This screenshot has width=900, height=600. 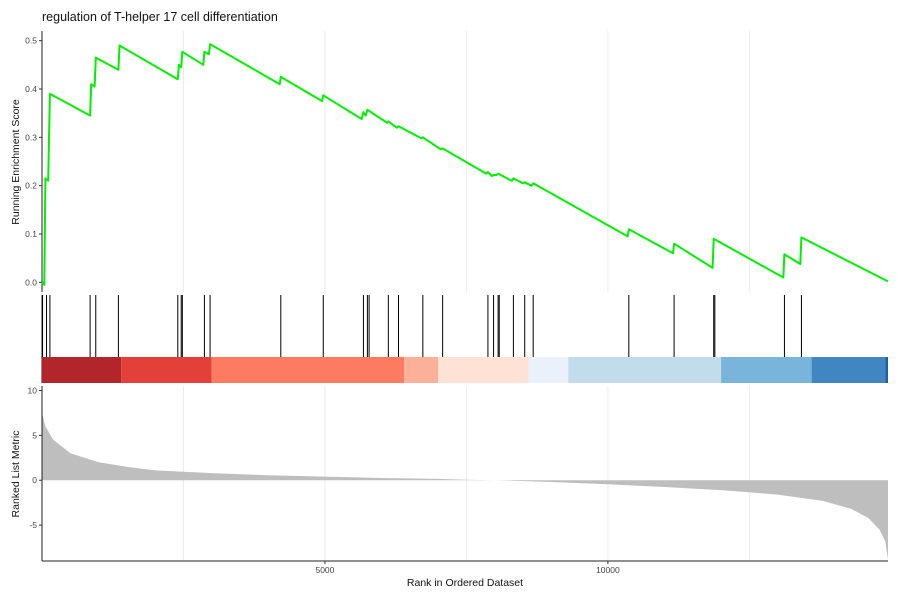 What do you see at coordinates (33, 525) in the screenshot?
I see `y-tick-label: -5` at bounding box center [33, 525].